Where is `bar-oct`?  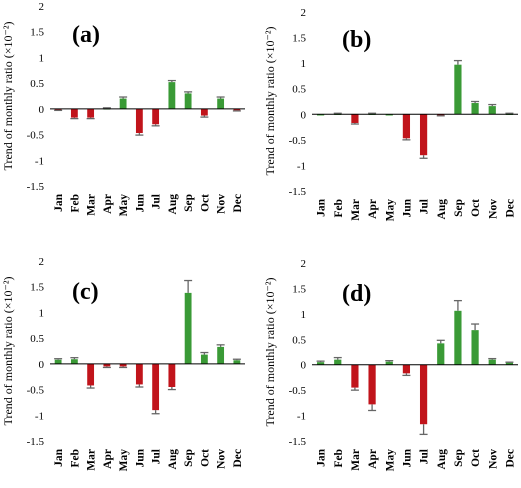 bar-oct is located at coordinates (475, 109).